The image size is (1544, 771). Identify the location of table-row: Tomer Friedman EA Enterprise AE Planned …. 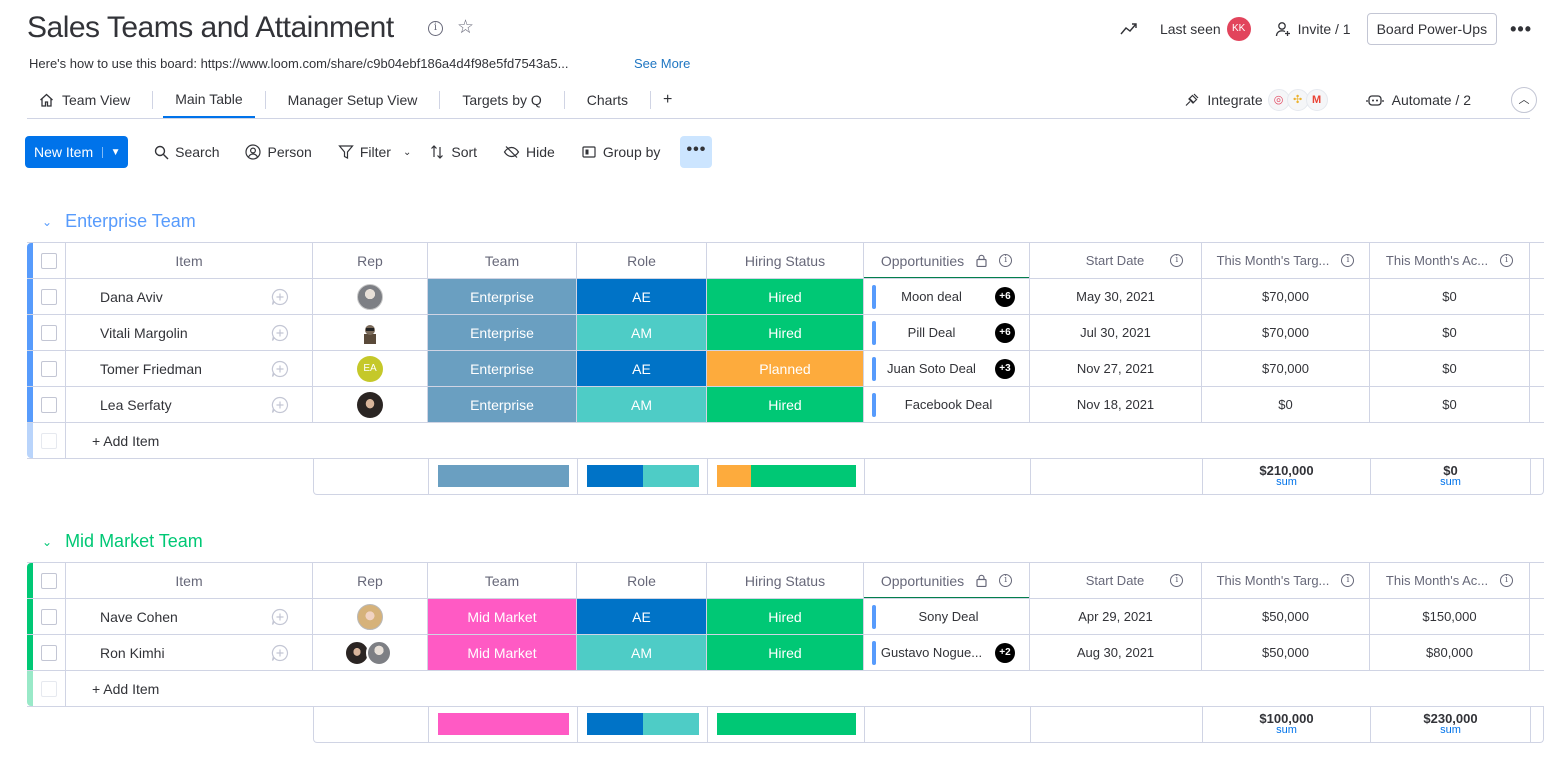
(785, 369).